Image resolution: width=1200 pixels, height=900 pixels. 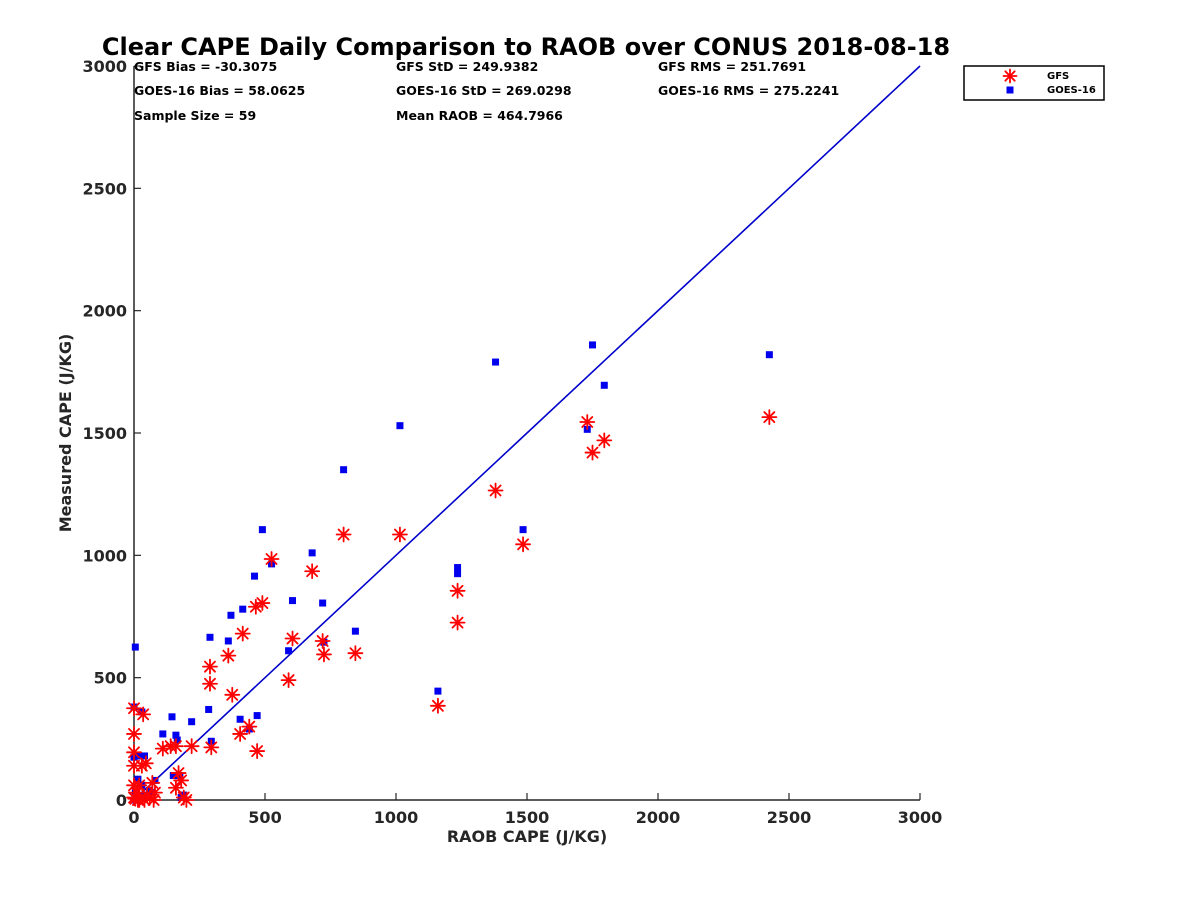 I want to click on stat-sample-size: Sample Size = 59, so click(x=195, y=115).